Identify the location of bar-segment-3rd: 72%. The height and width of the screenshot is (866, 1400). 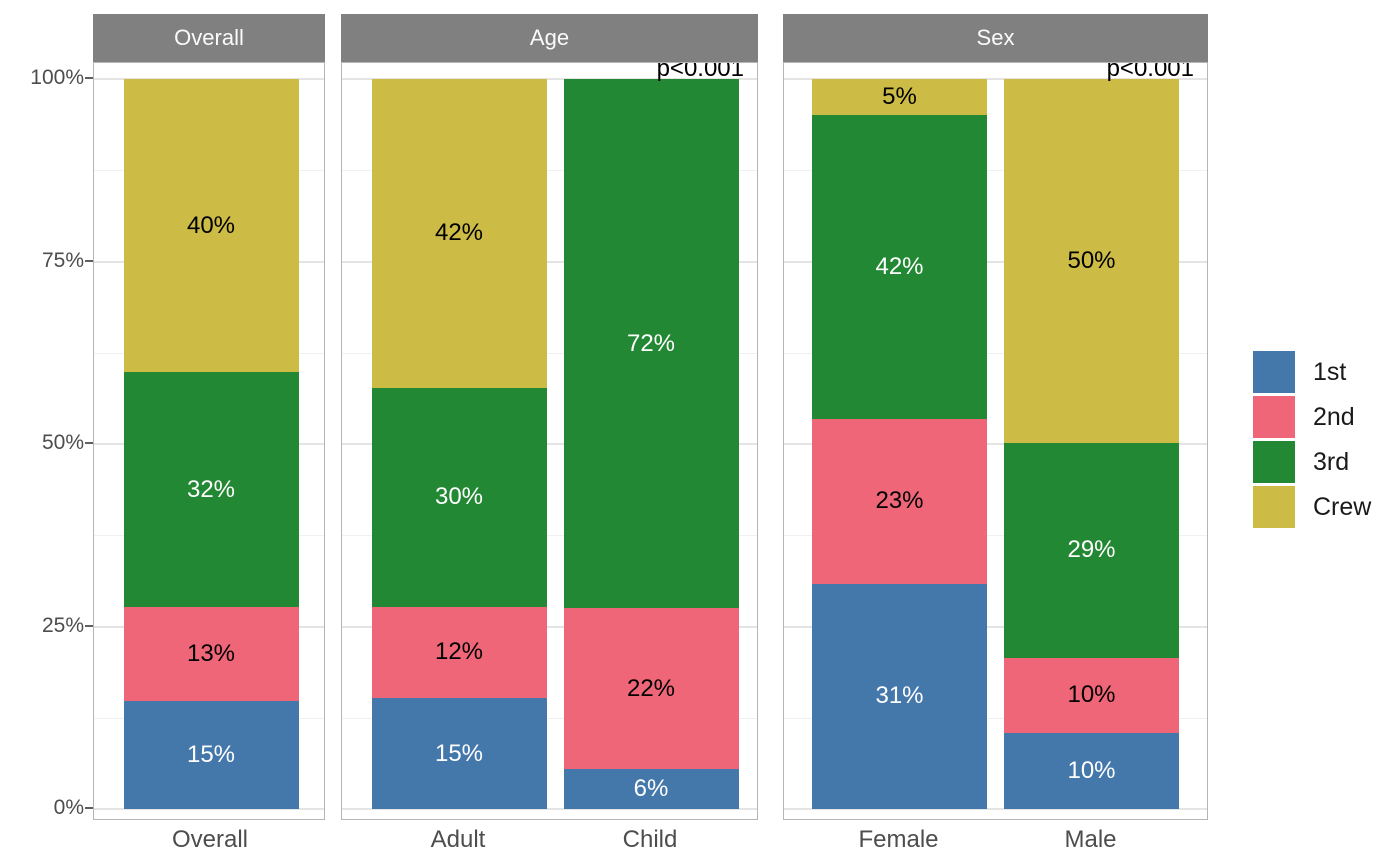
(651, 344).